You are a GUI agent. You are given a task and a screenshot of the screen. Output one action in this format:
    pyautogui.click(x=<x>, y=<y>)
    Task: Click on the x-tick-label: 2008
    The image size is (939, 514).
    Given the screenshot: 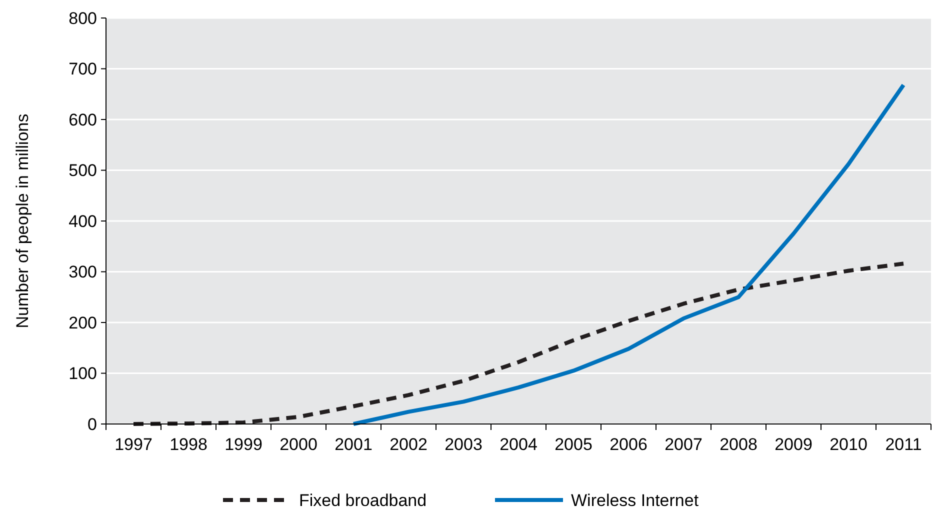 What is the action you would take?
    pyautogui.click(x=739, y=444)
    